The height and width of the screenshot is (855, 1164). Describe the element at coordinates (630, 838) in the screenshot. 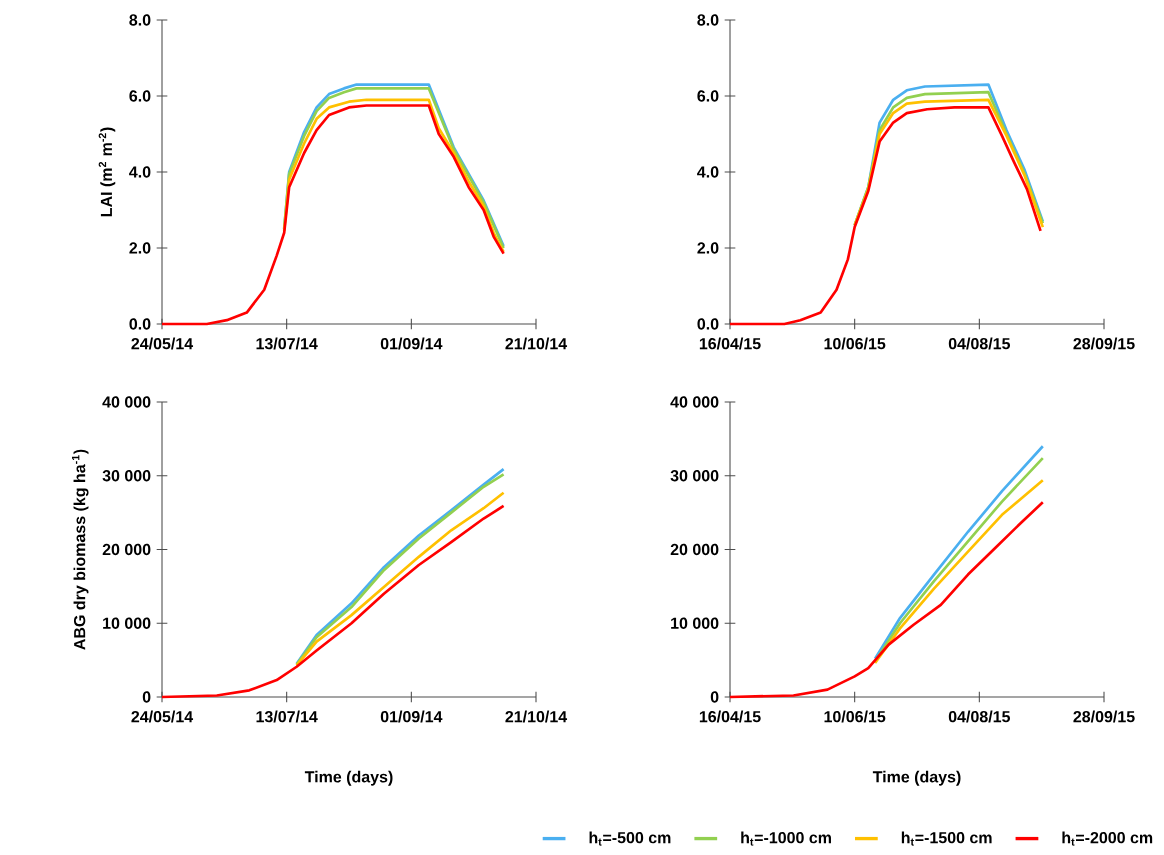

I see `legend-label: h$_{t}$=-500 cm` at that location.